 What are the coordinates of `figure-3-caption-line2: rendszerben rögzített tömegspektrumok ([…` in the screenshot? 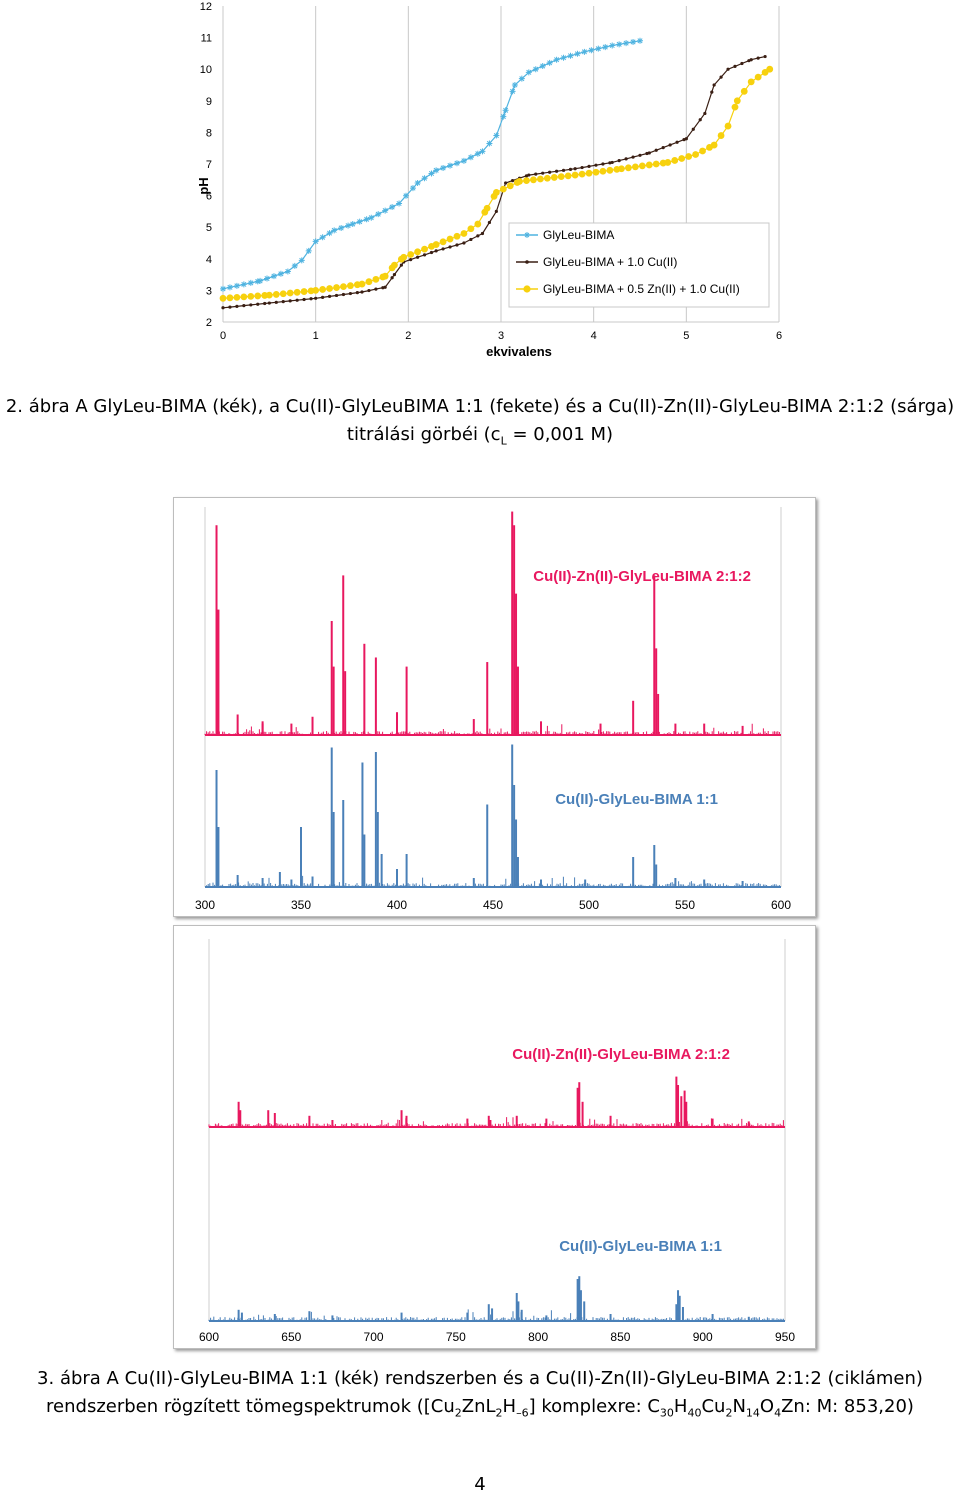 It's located at (480, 1410).